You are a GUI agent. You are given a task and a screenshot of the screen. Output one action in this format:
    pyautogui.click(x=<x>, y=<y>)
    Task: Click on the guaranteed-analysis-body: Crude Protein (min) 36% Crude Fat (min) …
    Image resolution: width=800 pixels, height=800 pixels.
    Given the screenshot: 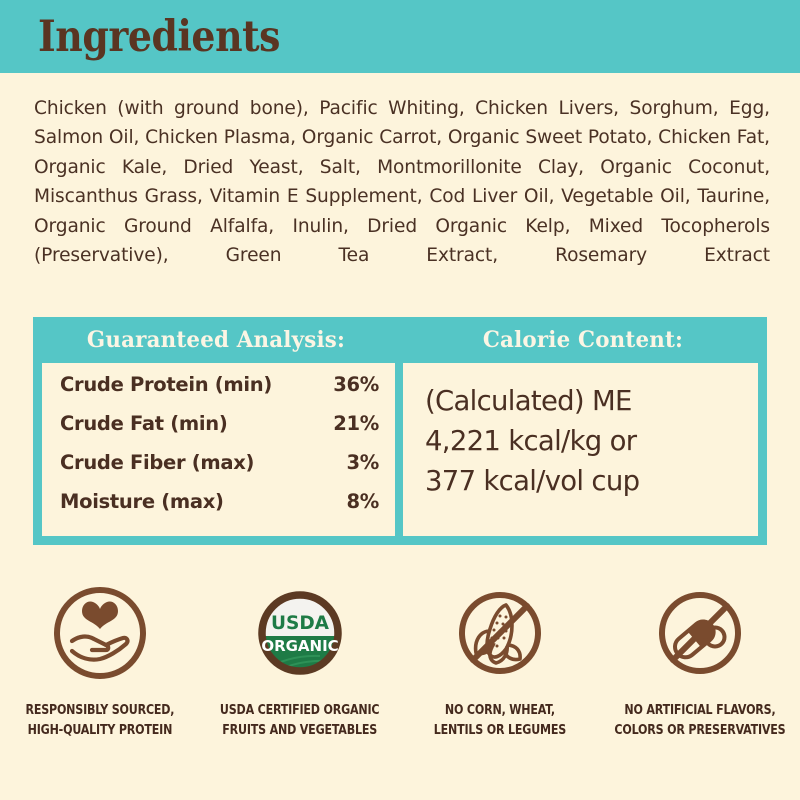 What is the action you would take?
    pyautogui.click(x=218, y=449)
    